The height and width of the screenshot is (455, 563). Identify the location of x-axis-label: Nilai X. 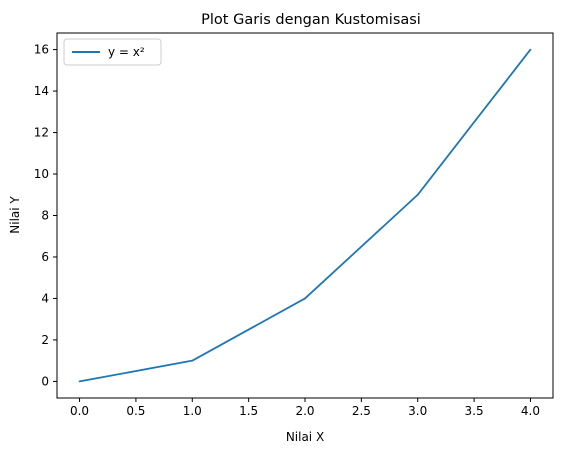
(305, 437).